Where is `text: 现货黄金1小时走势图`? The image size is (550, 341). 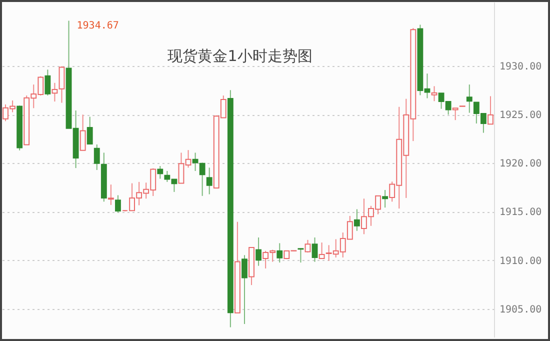
text: 现货黄金1小时走势图 is located at coordinates (240, 56).